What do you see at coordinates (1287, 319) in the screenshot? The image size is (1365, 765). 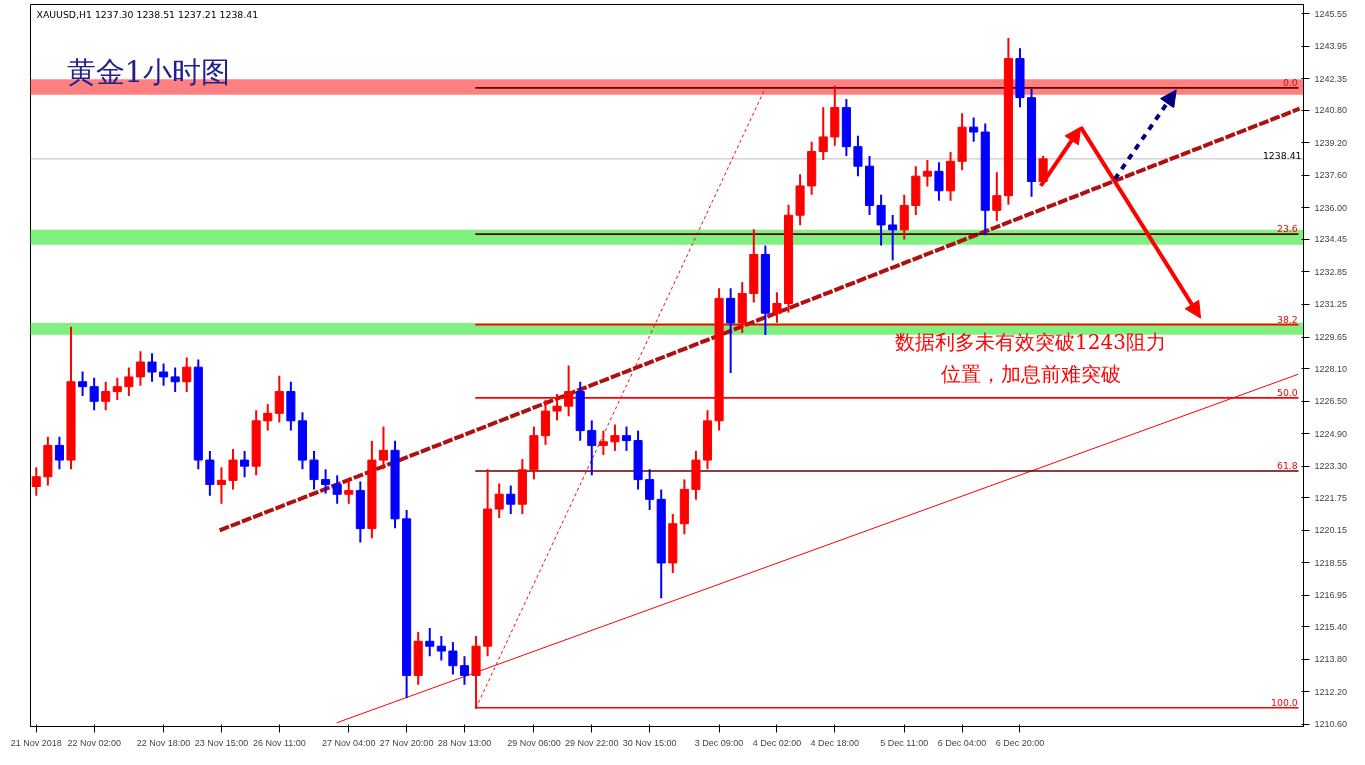 I see `series-label: 38.2` at bounding box center [1287, 319].